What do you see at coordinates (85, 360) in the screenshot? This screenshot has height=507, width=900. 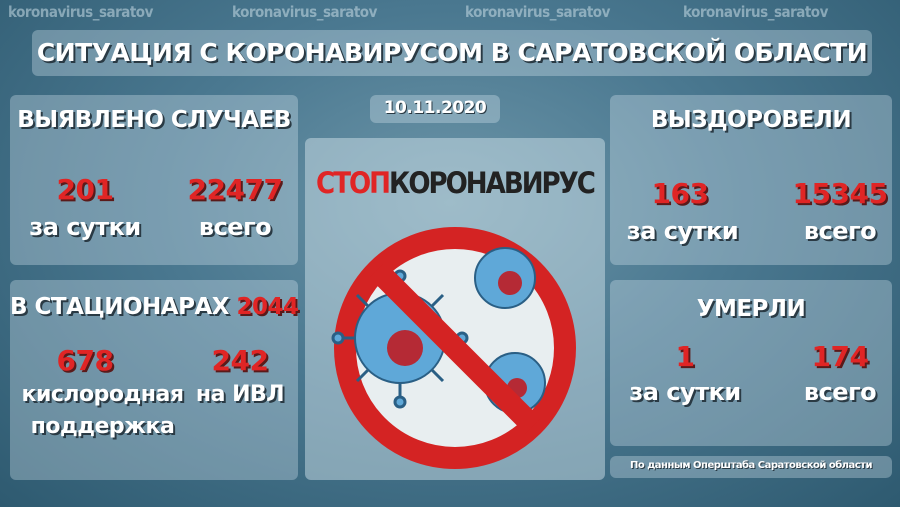 I see `oxygen-count: 678` at bounding box center [85, 360].